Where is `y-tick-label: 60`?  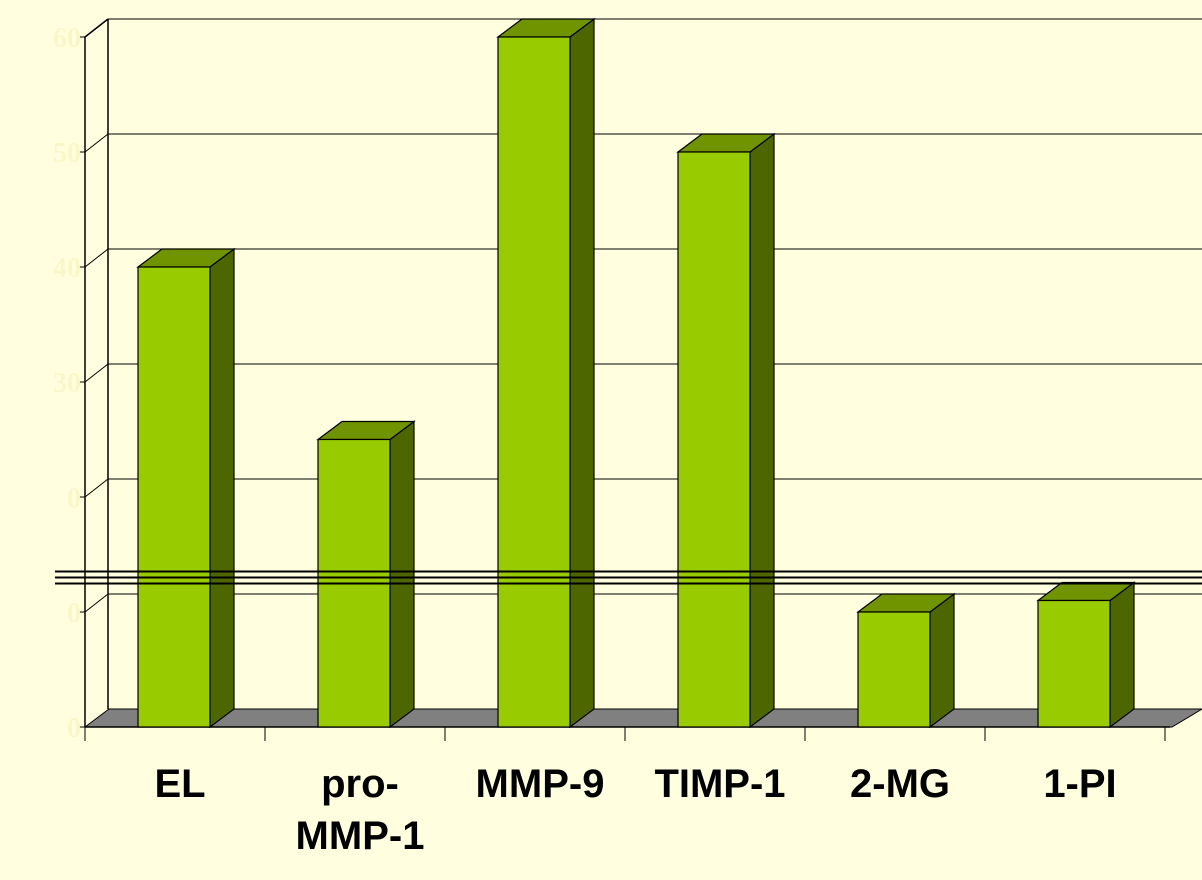 y-tick-label: 60 is located at coordinates (67, 38).